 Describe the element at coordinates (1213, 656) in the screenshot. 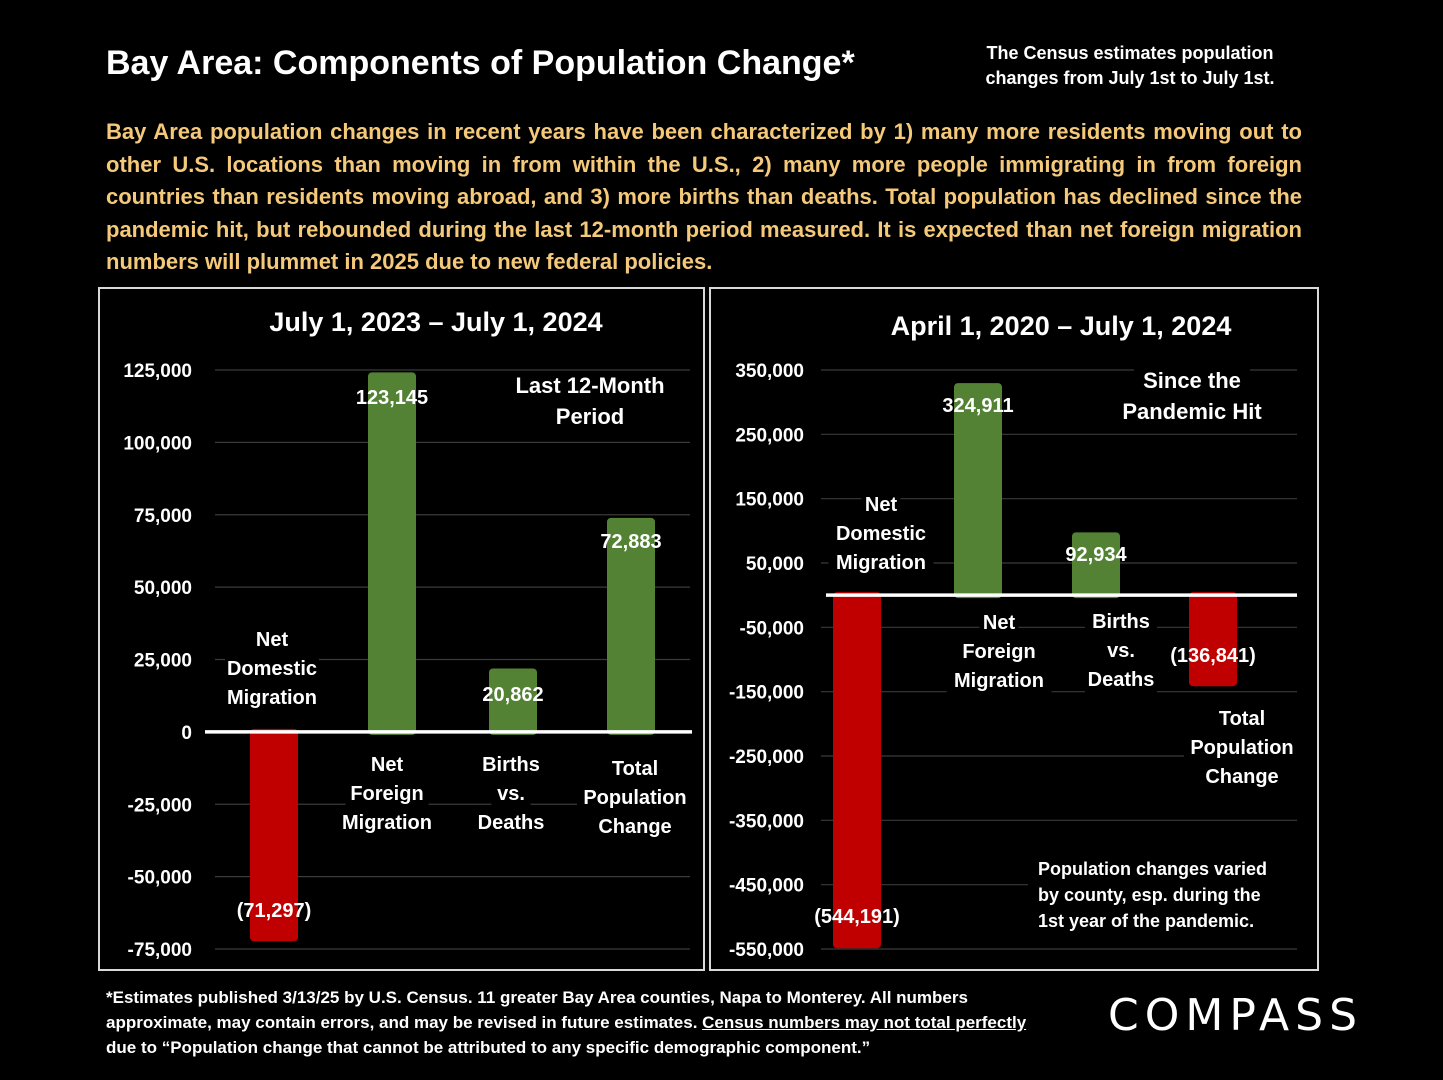

I see `value-label: (136,841)` at that location.